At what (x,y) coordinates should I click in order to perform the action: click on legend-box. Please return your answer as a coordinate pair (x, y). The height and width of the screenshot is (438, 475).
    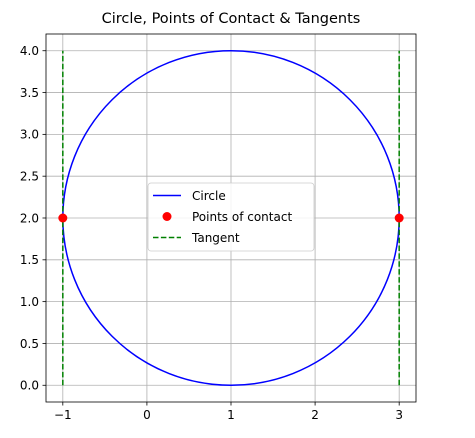
    Looking at the image, I should click on (231, 217).